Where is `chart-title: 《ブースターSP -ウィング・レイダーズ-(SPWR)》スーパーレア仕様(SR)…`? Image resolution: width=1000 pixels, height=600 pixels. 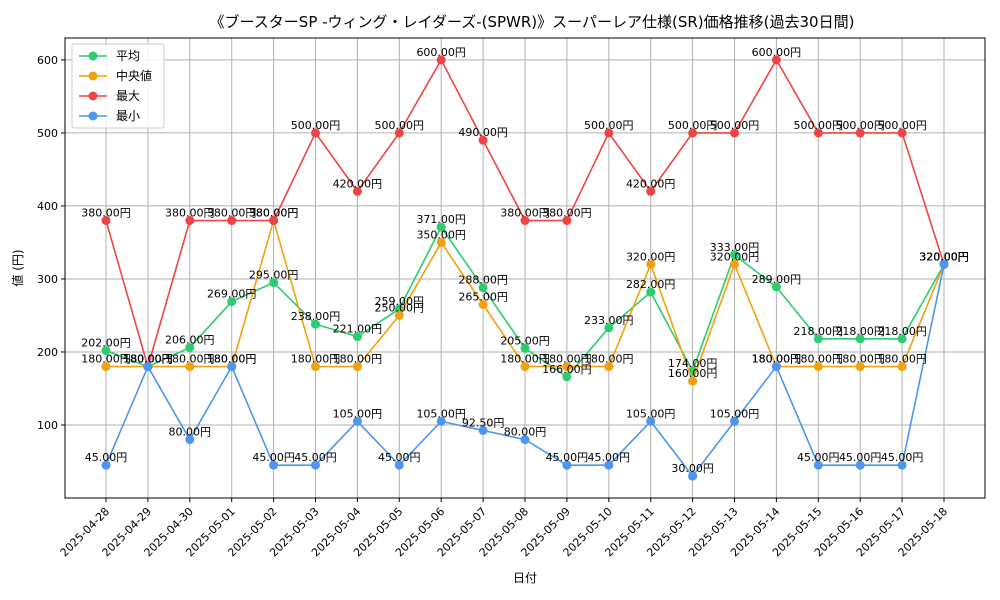
chart-title: 《ブースターSP -ウィング・レイダーズ-(SPWR)》スーパーレア仕様(SR)… is located at coordinates (532, 22).